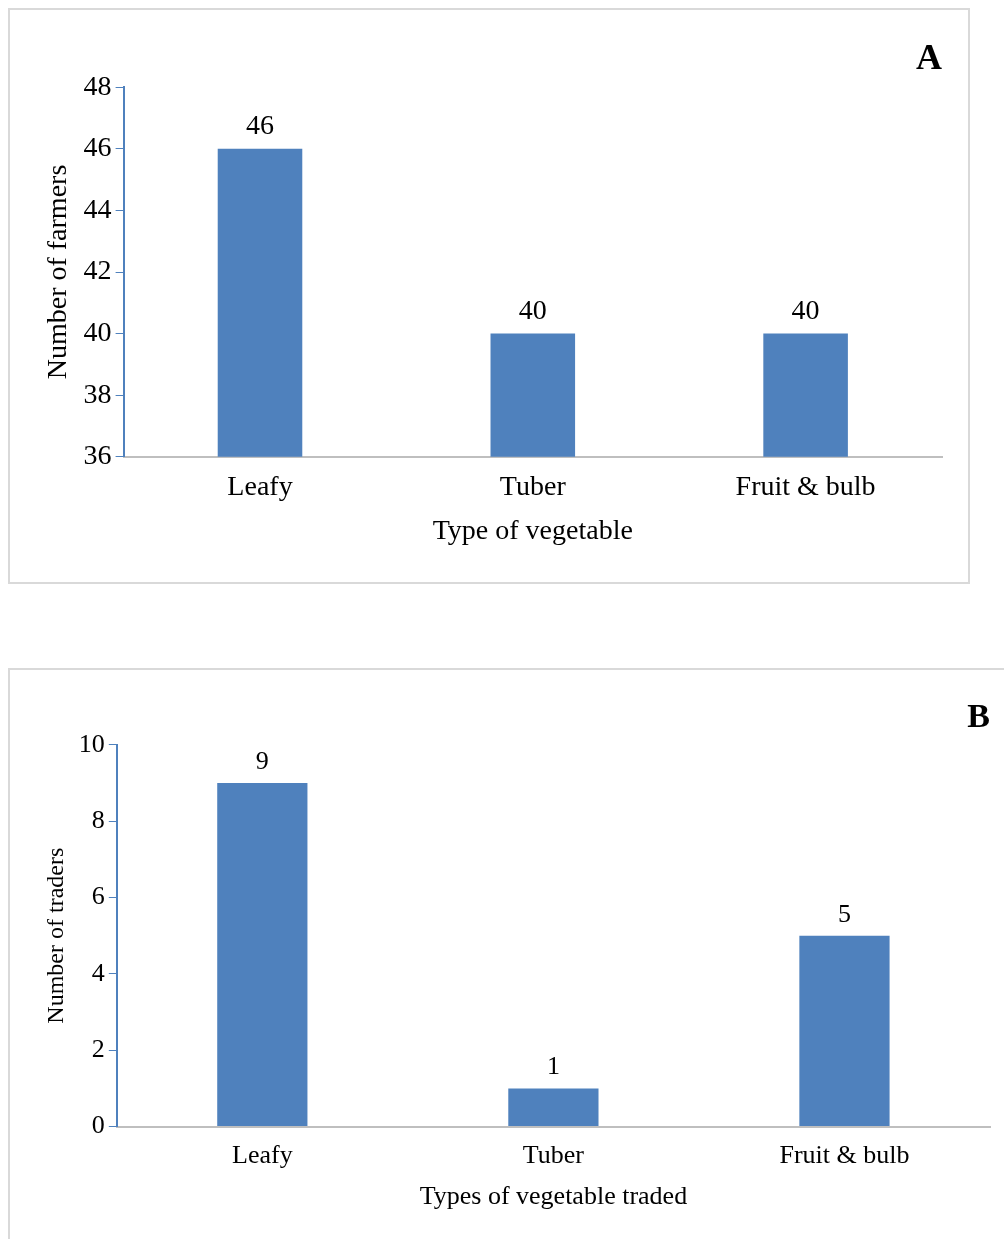  I want to click on y-tick-label: 40, so click(97, 331).